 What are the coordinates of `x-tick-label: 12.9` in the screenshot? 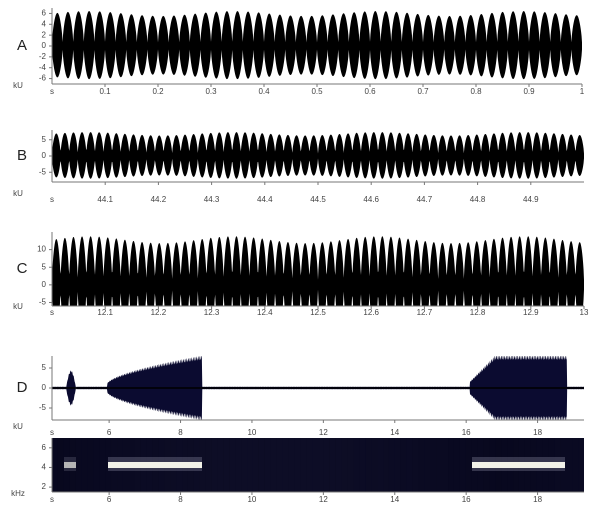 It's located at (531, 312).